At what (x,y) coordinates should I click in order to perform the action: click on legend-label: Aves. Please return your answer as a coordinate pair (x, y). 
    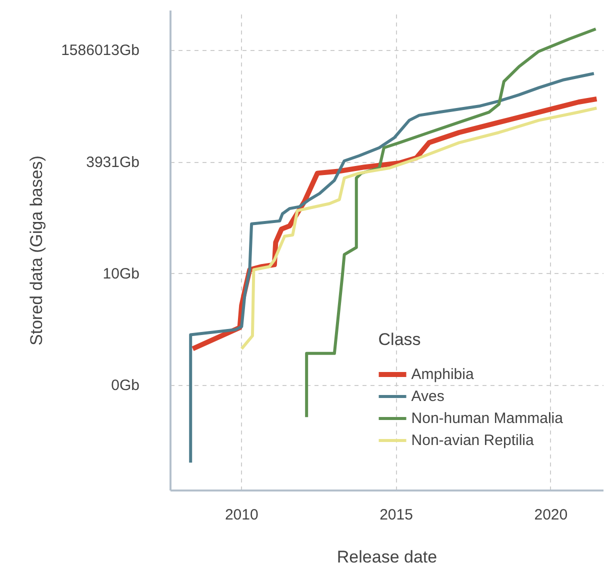
    Looking at the image, I should click on (427, 396).